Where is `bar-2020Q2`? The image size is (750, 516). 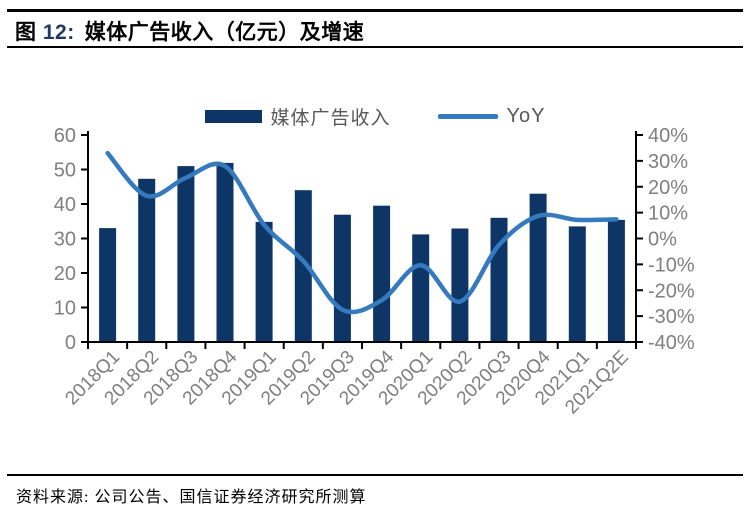 bar-2020Q2 is located at coordinates (460, 285).